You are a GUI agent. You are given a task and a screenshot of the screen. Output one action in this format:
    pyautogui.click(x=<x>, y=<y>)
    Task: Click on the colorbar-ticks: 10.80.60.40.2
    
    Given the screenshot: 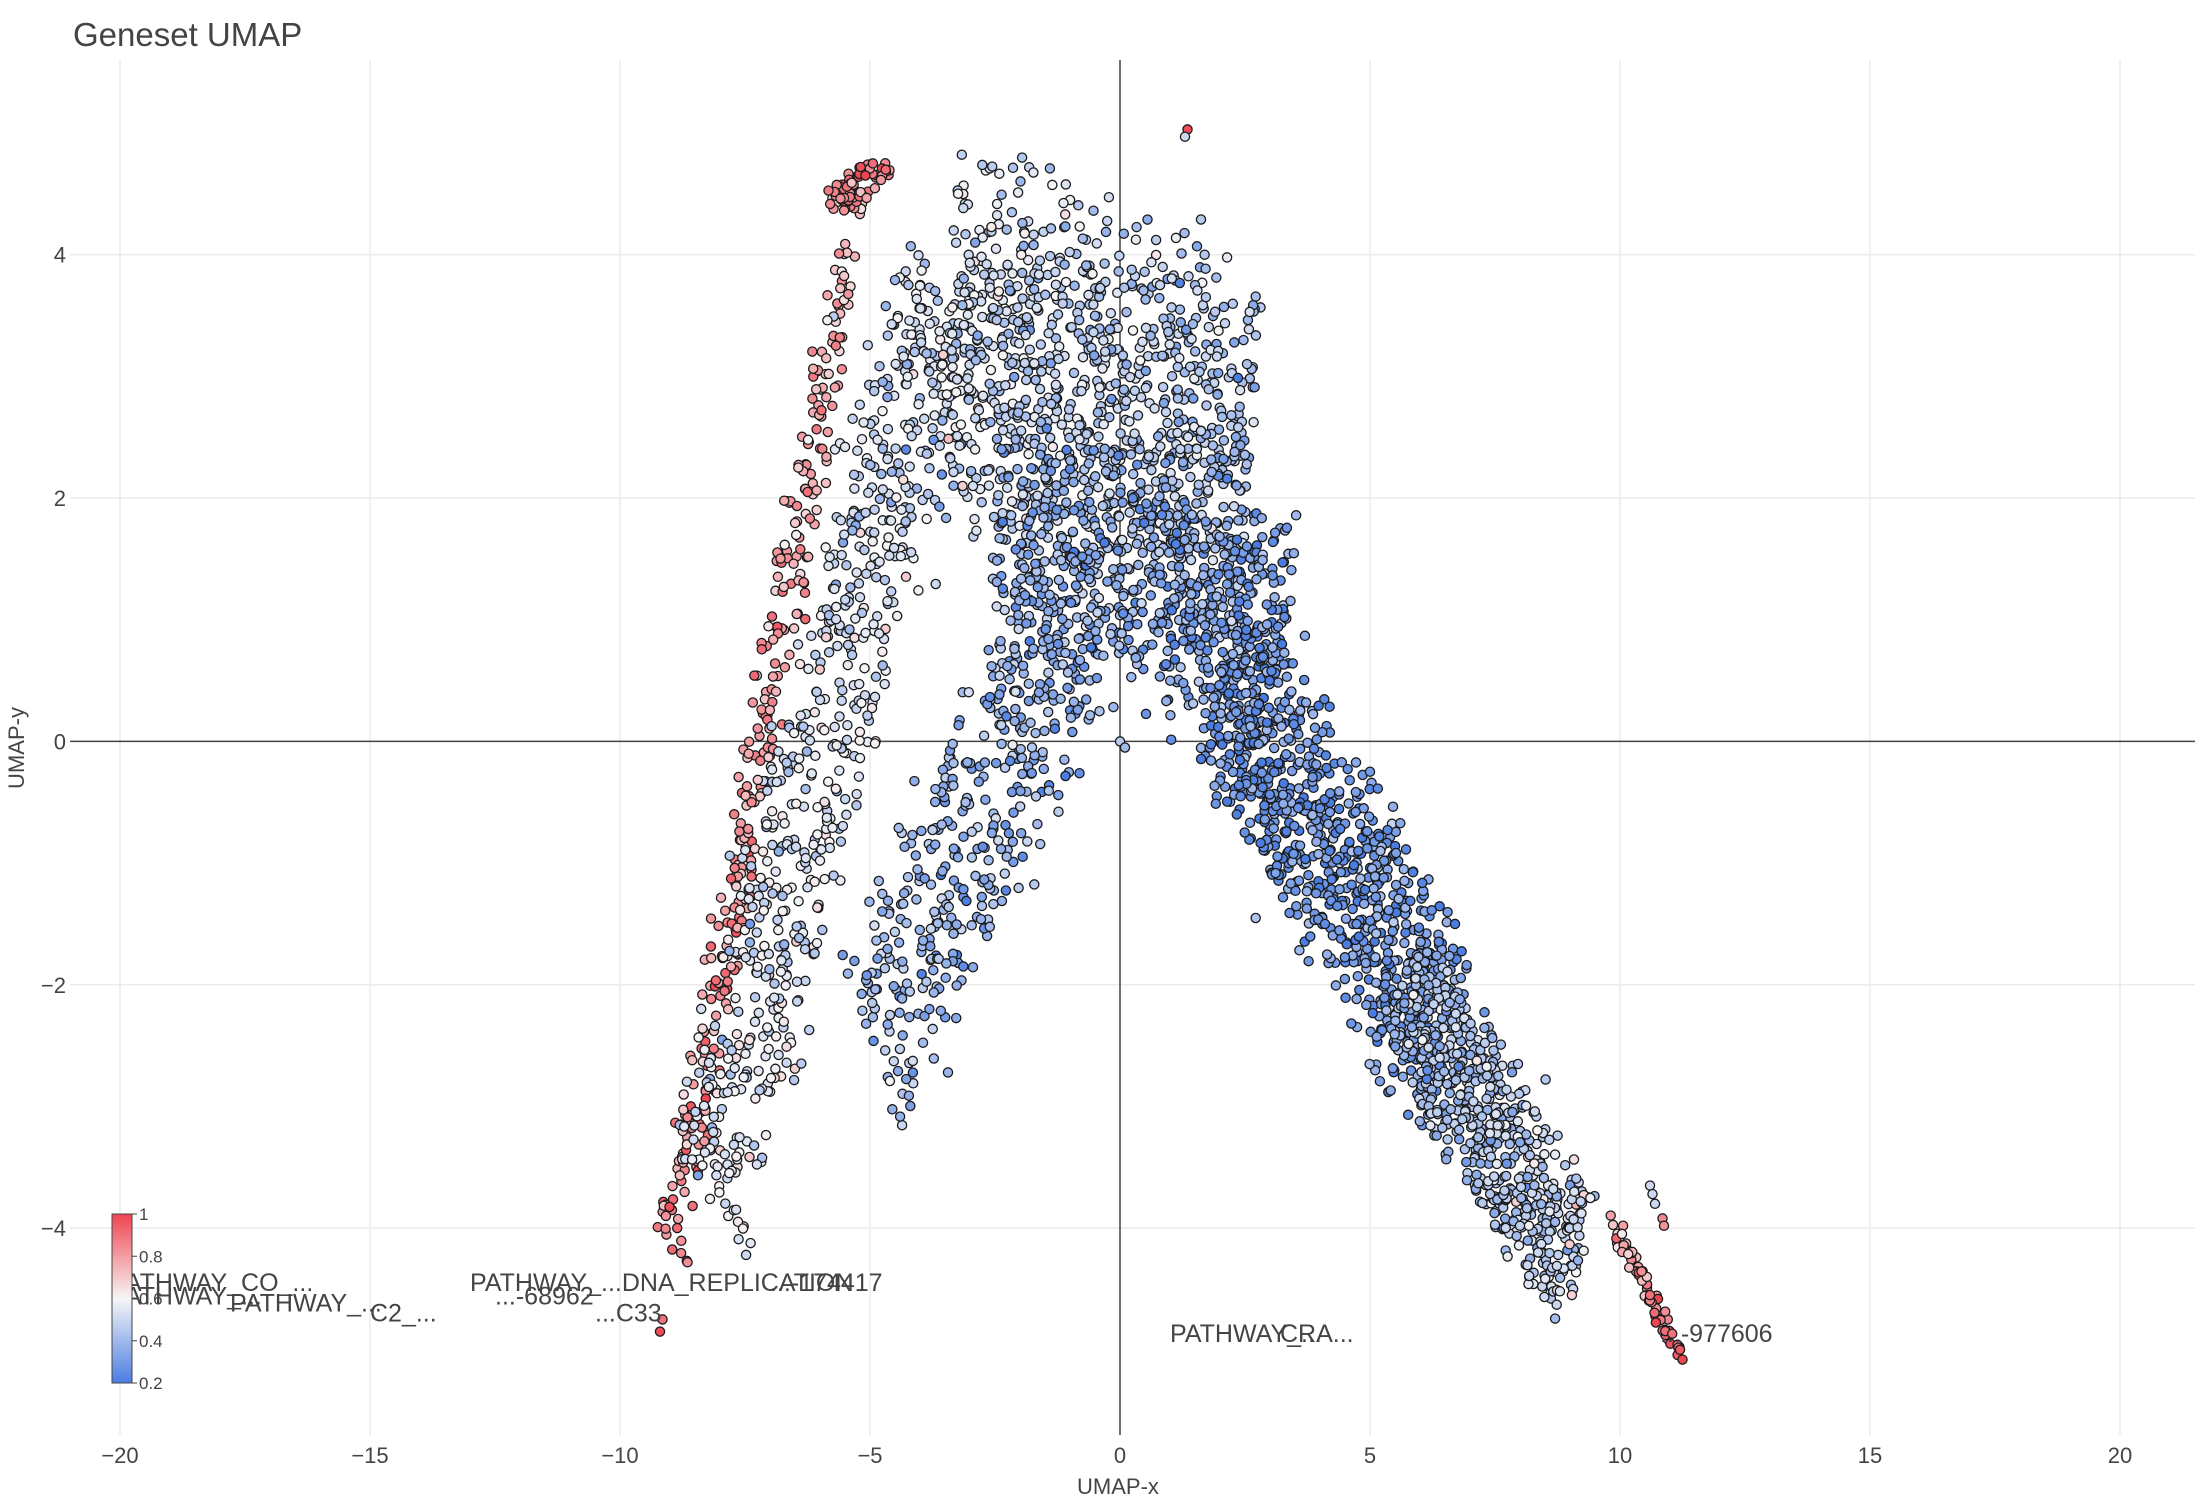 What is the action you would take?
    pyautogui.click(x=147, y=1299)
    